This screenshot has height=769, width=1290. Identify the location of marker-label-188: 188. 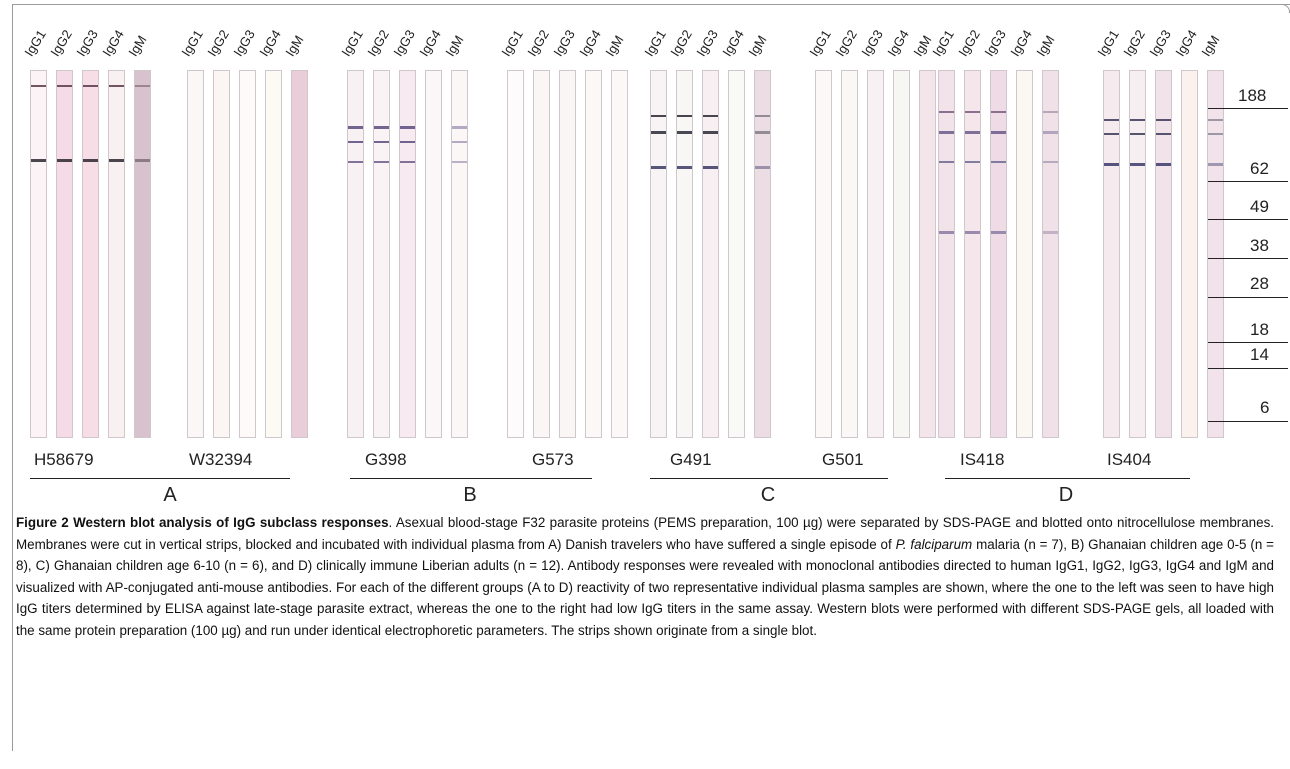
(1252, 95).